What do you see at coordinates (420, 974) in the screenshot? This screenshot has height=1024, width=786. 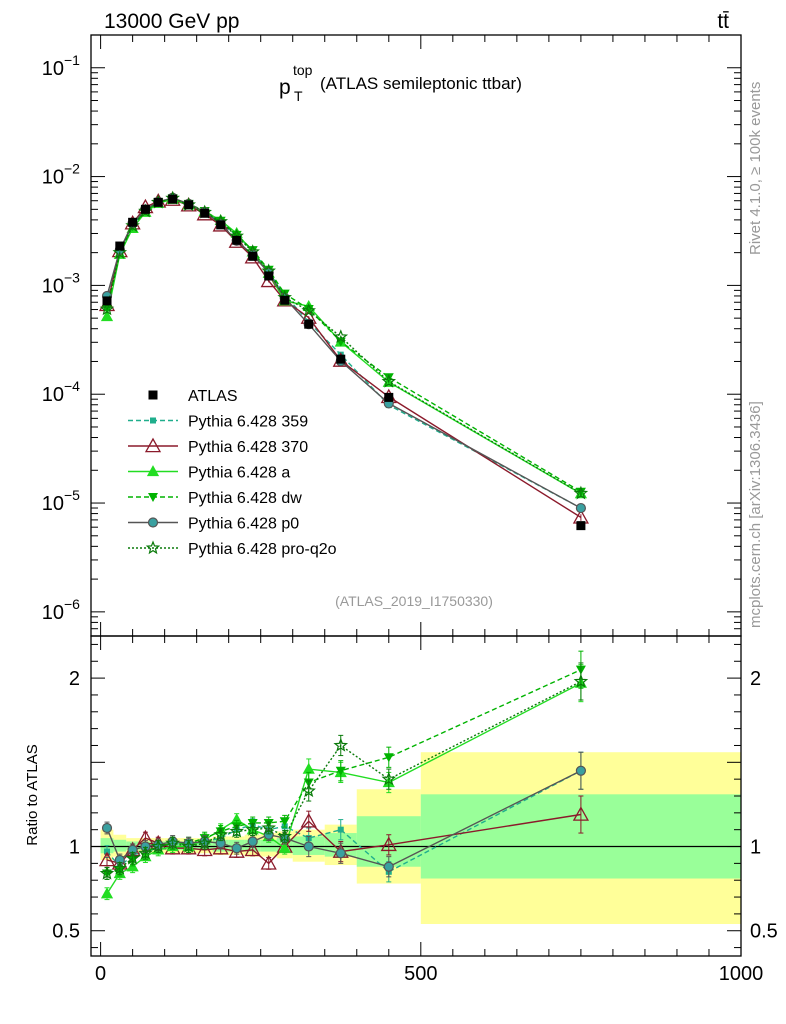 I see `xtick-label: 500` at bounding box center [420, 974].